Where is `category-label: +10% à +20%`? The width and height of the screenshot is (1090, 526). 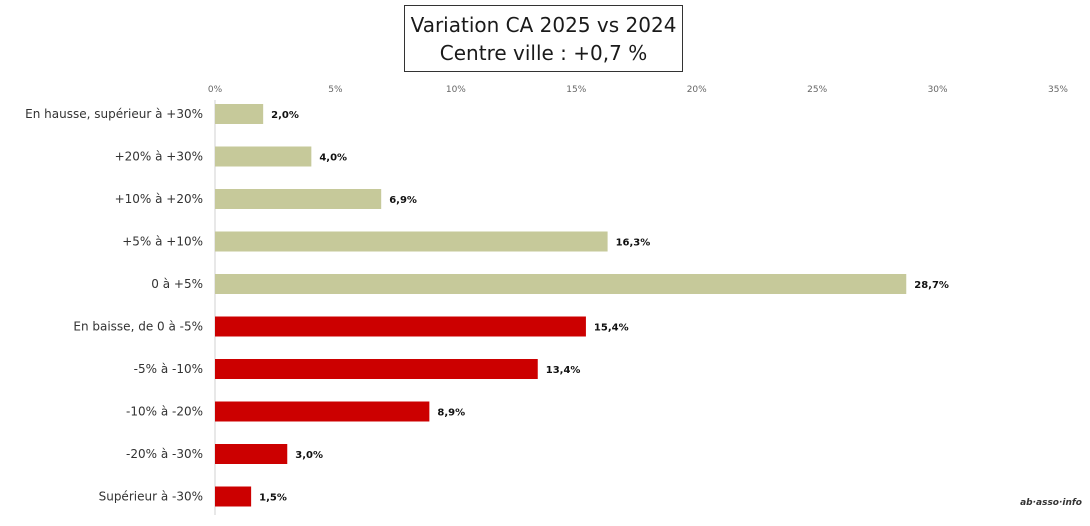 category-label: +10% à +20% is located at coordinates (159, 199).